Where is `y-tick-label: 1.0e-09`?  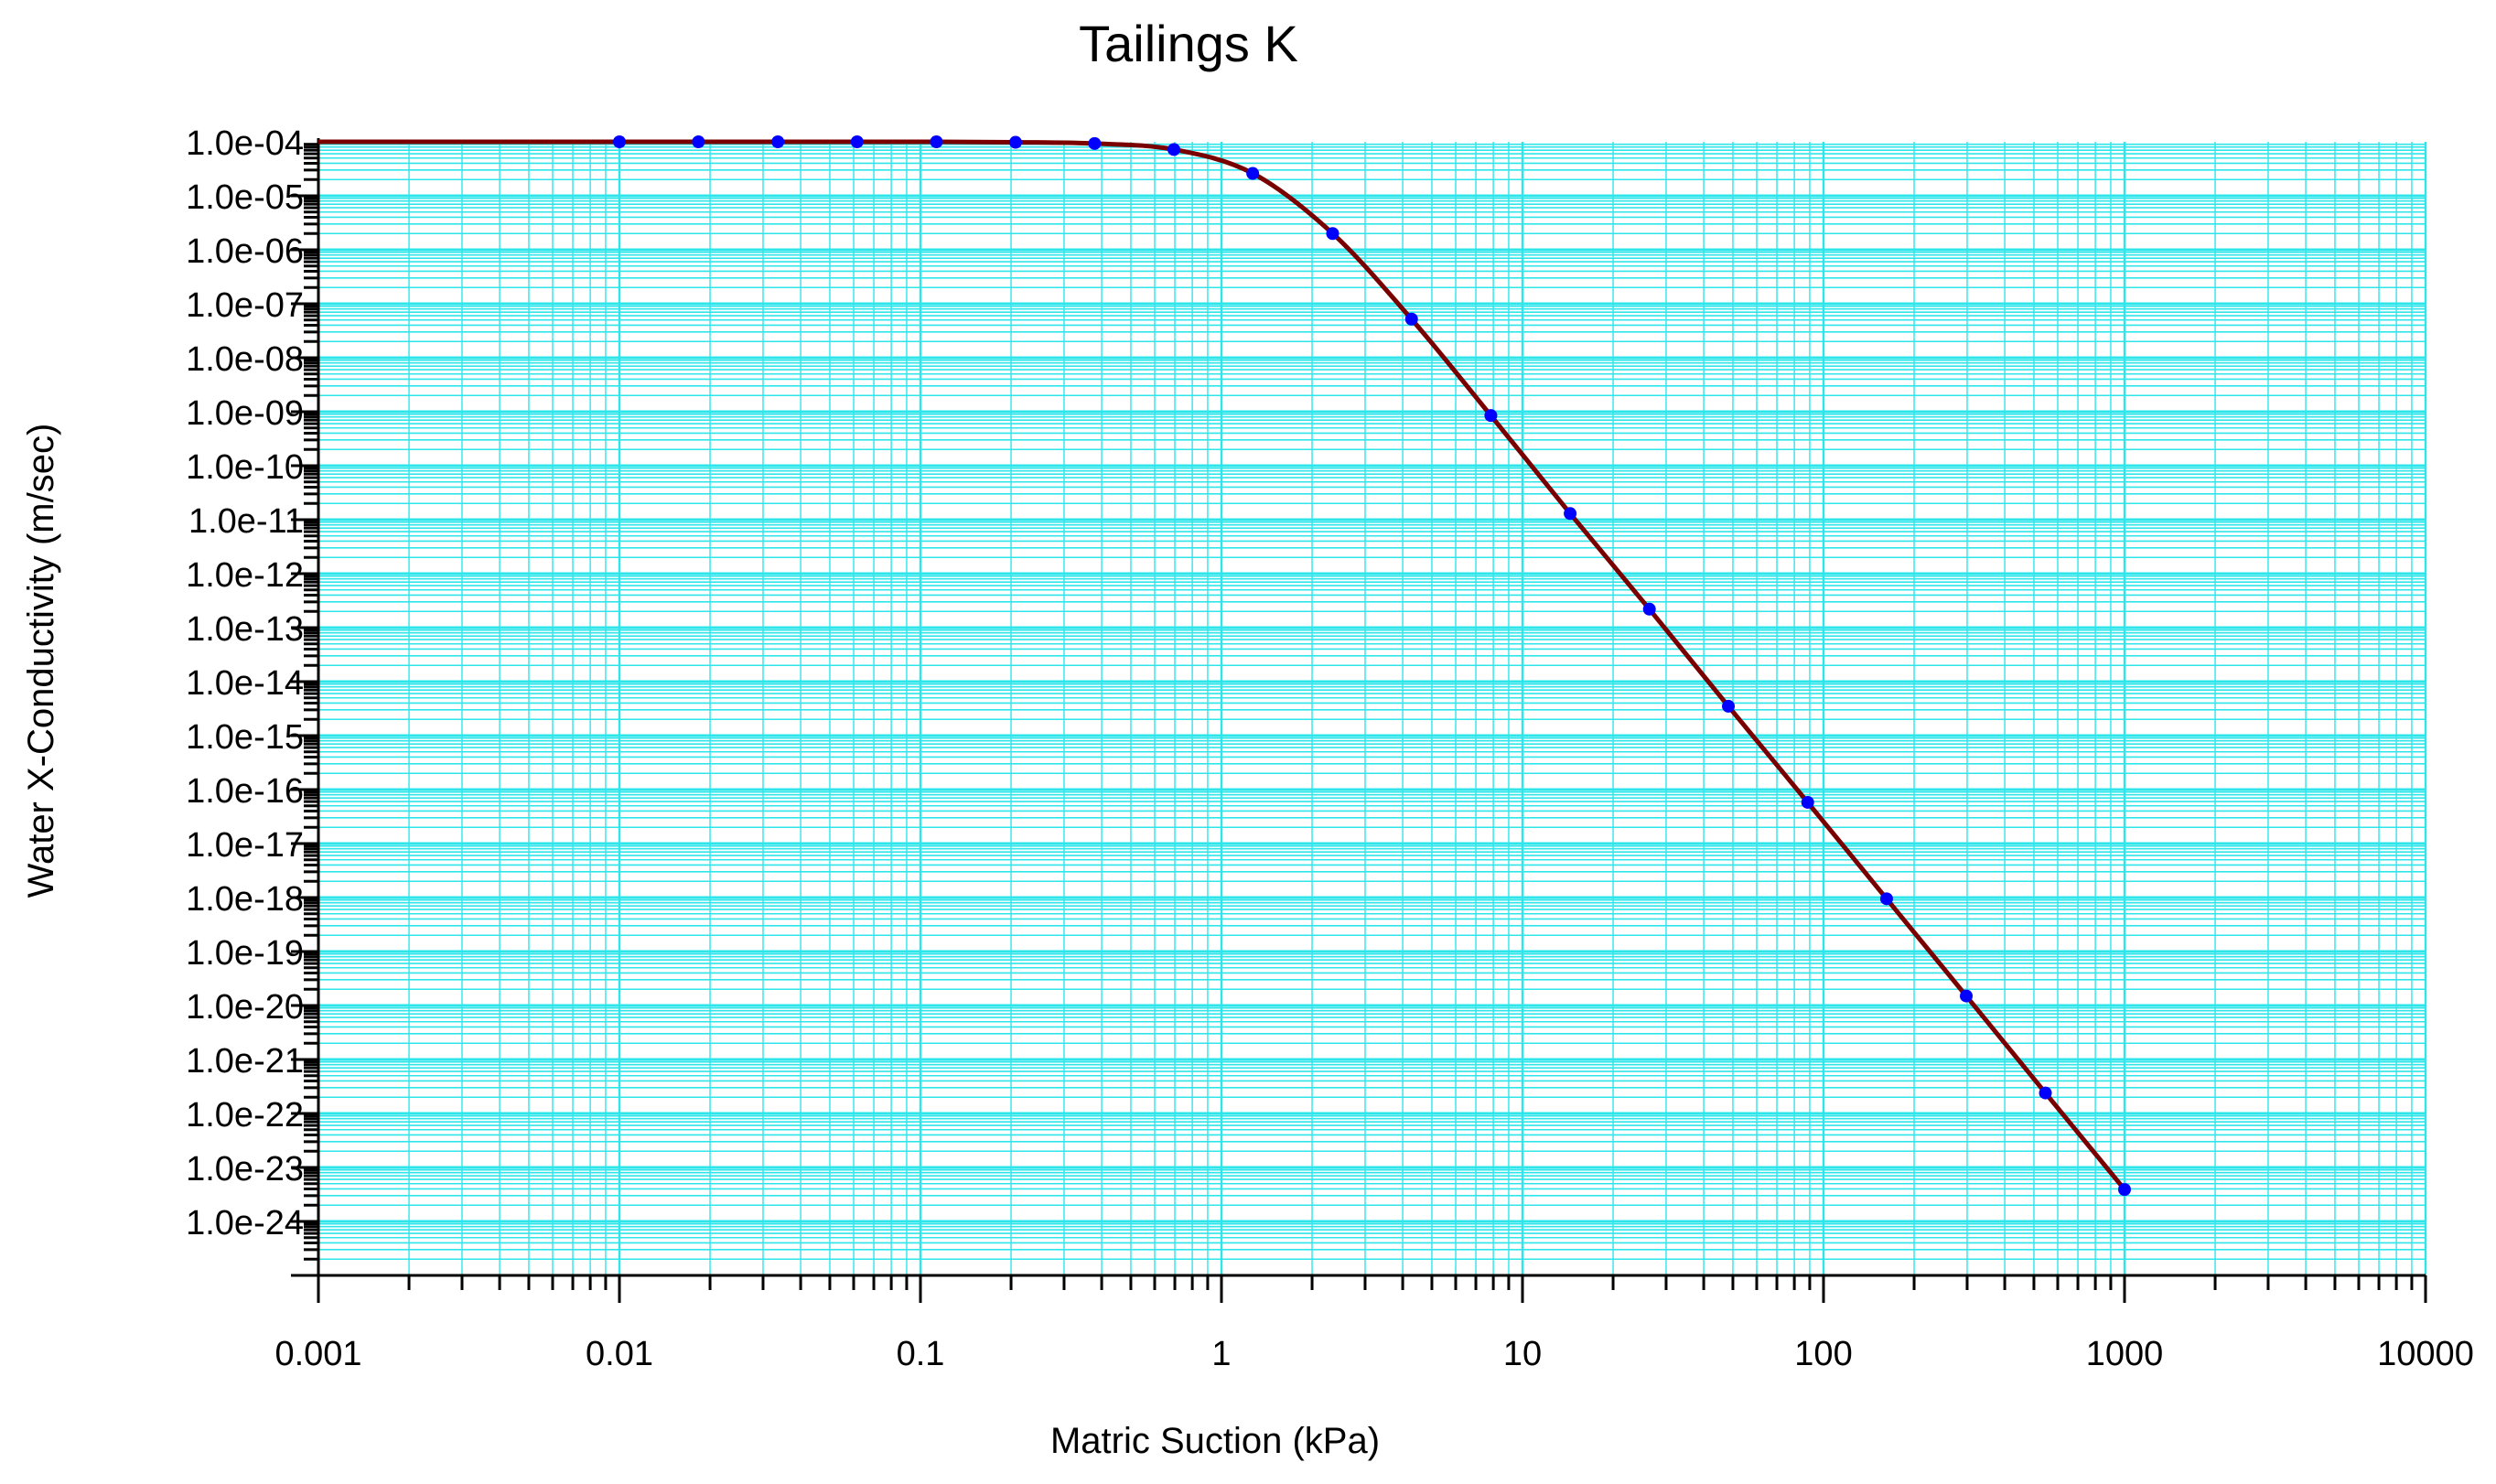
y-tick-label: 1.0e-09 is located at coordinates (245, 413).